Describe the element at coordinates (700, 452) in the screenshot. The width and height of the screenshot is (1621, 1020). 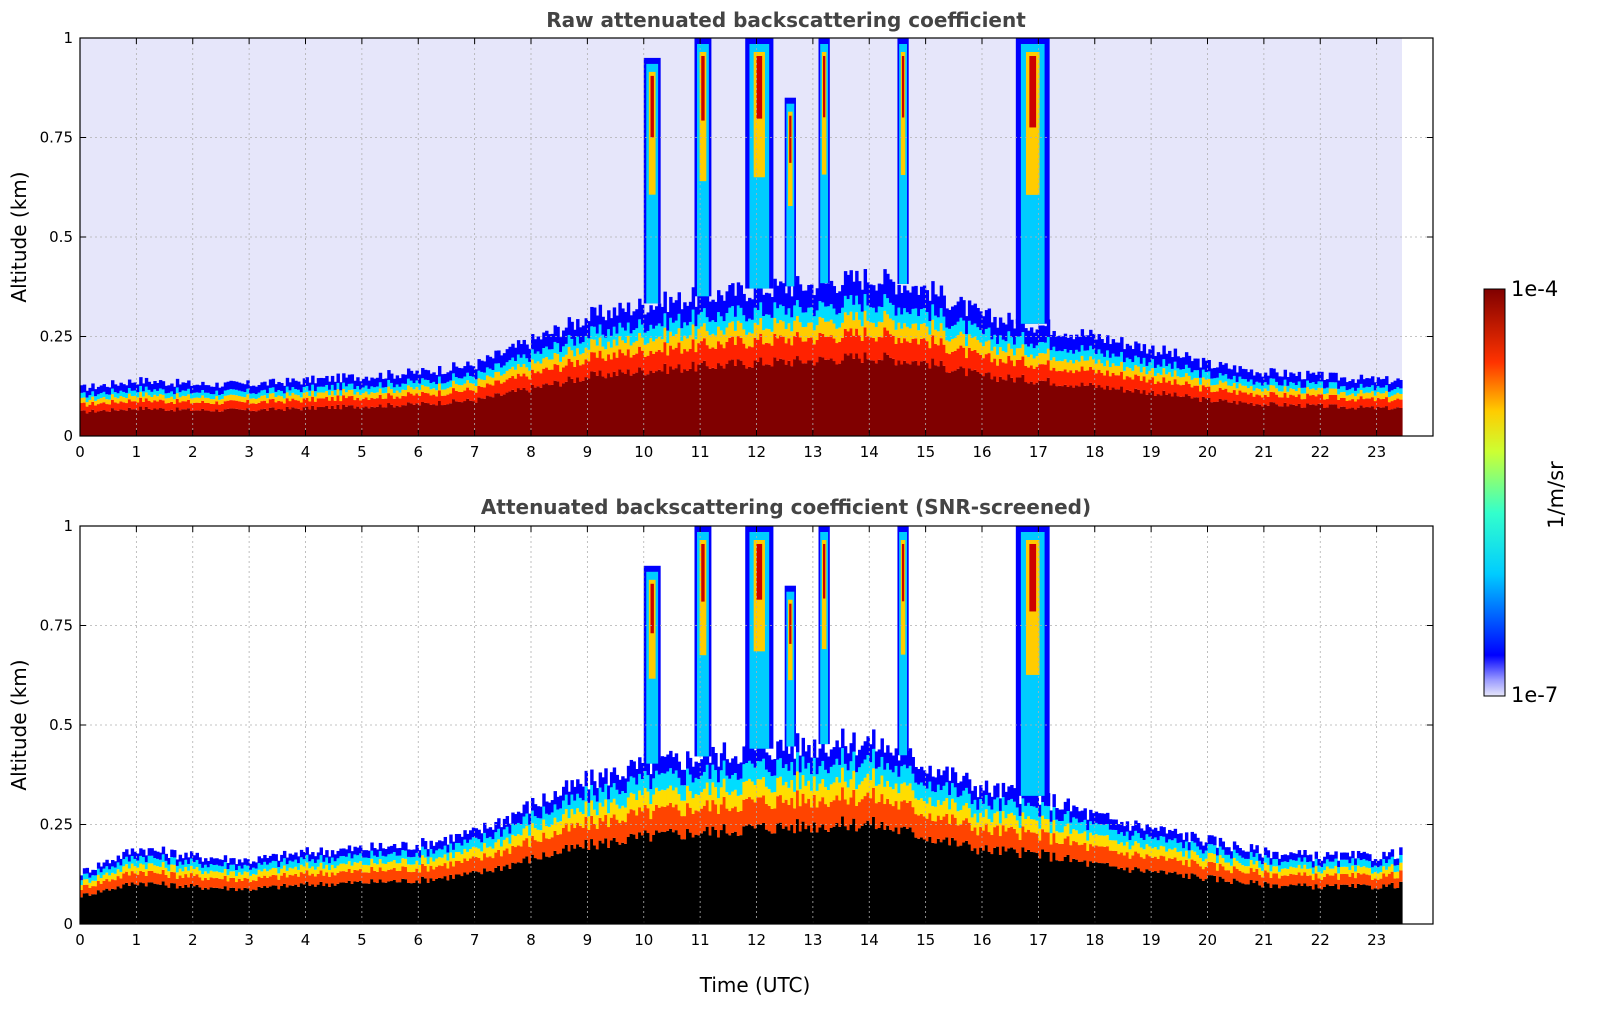
I see `x-tick-label: 11` at that location.